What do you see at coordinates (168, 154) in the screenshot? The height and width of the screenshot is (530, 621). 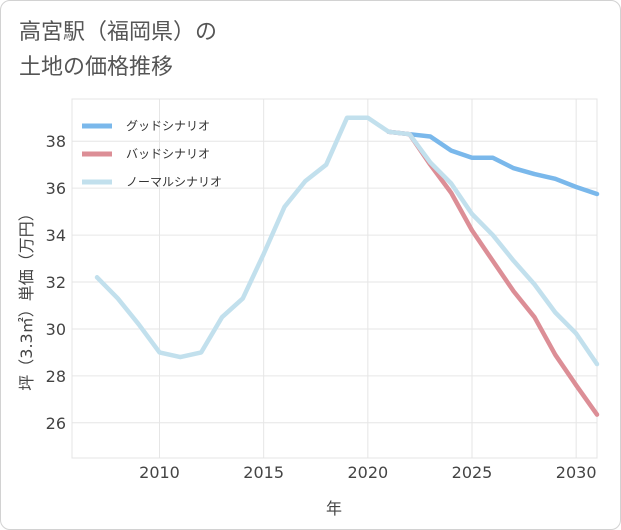 I see `legend-label-1: バッドシナリオ` at bounding box center [168, 154].